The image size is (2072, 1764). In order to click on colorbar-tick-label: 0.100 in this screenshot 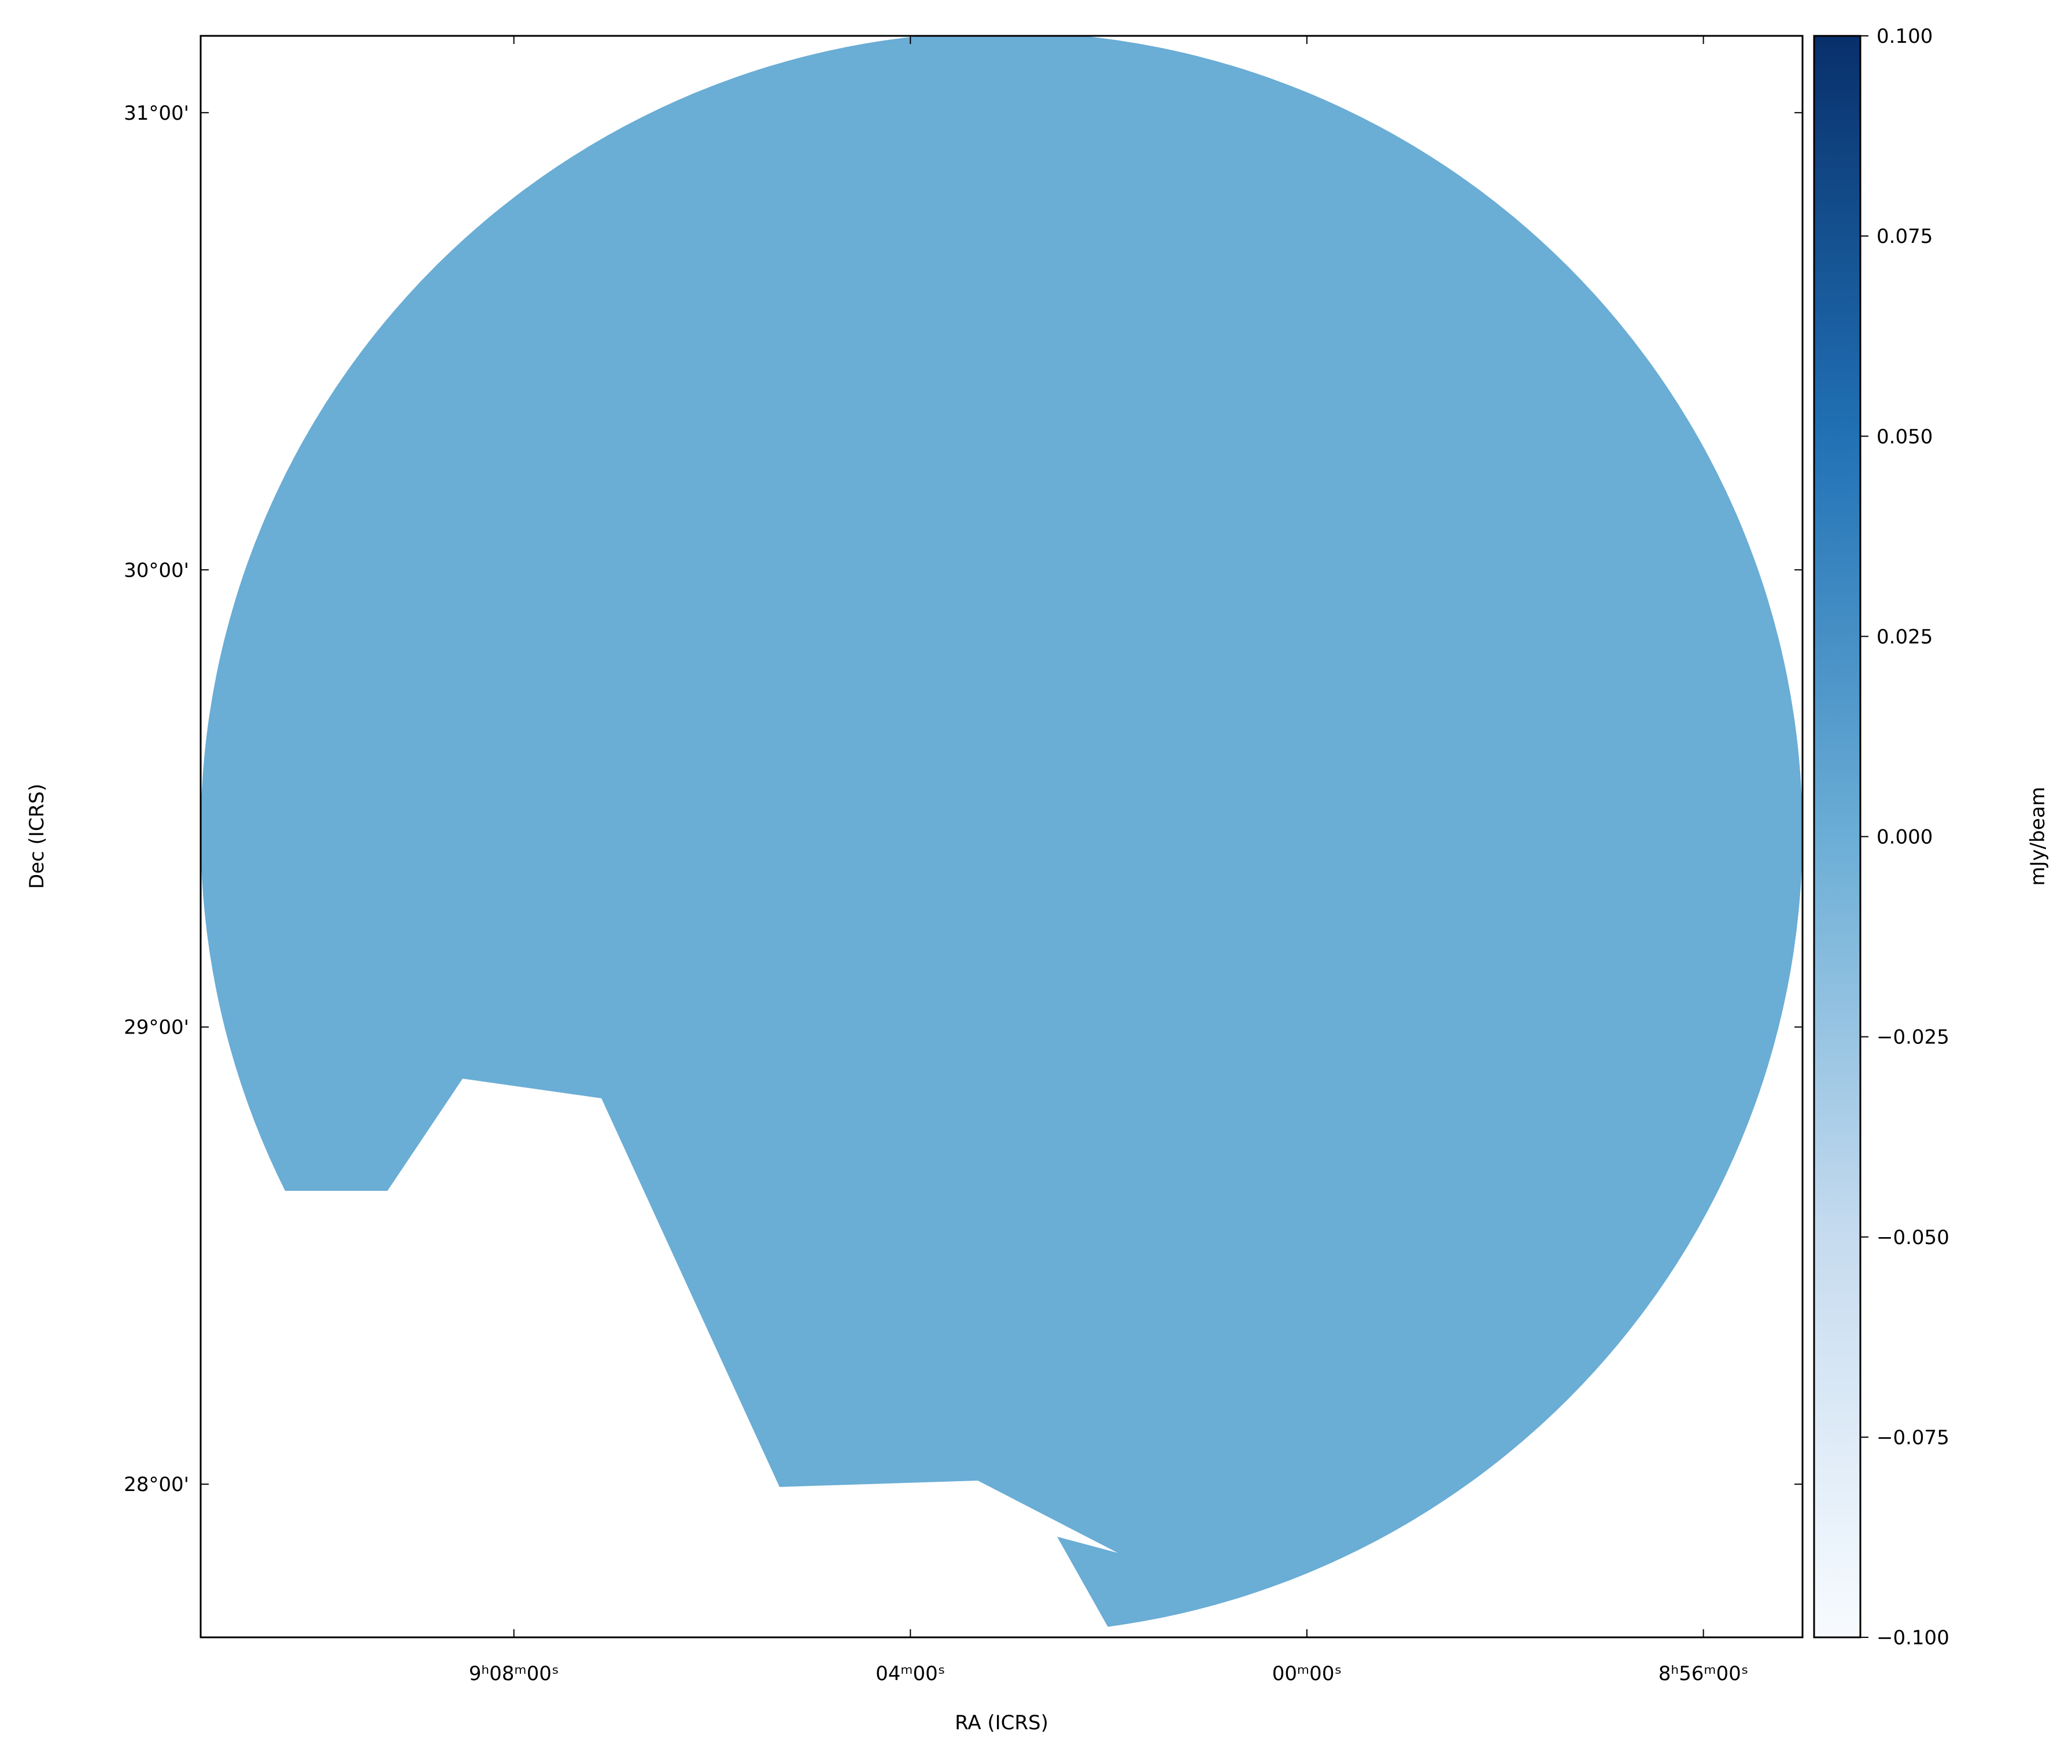, I will do `click(1905, 36)`.